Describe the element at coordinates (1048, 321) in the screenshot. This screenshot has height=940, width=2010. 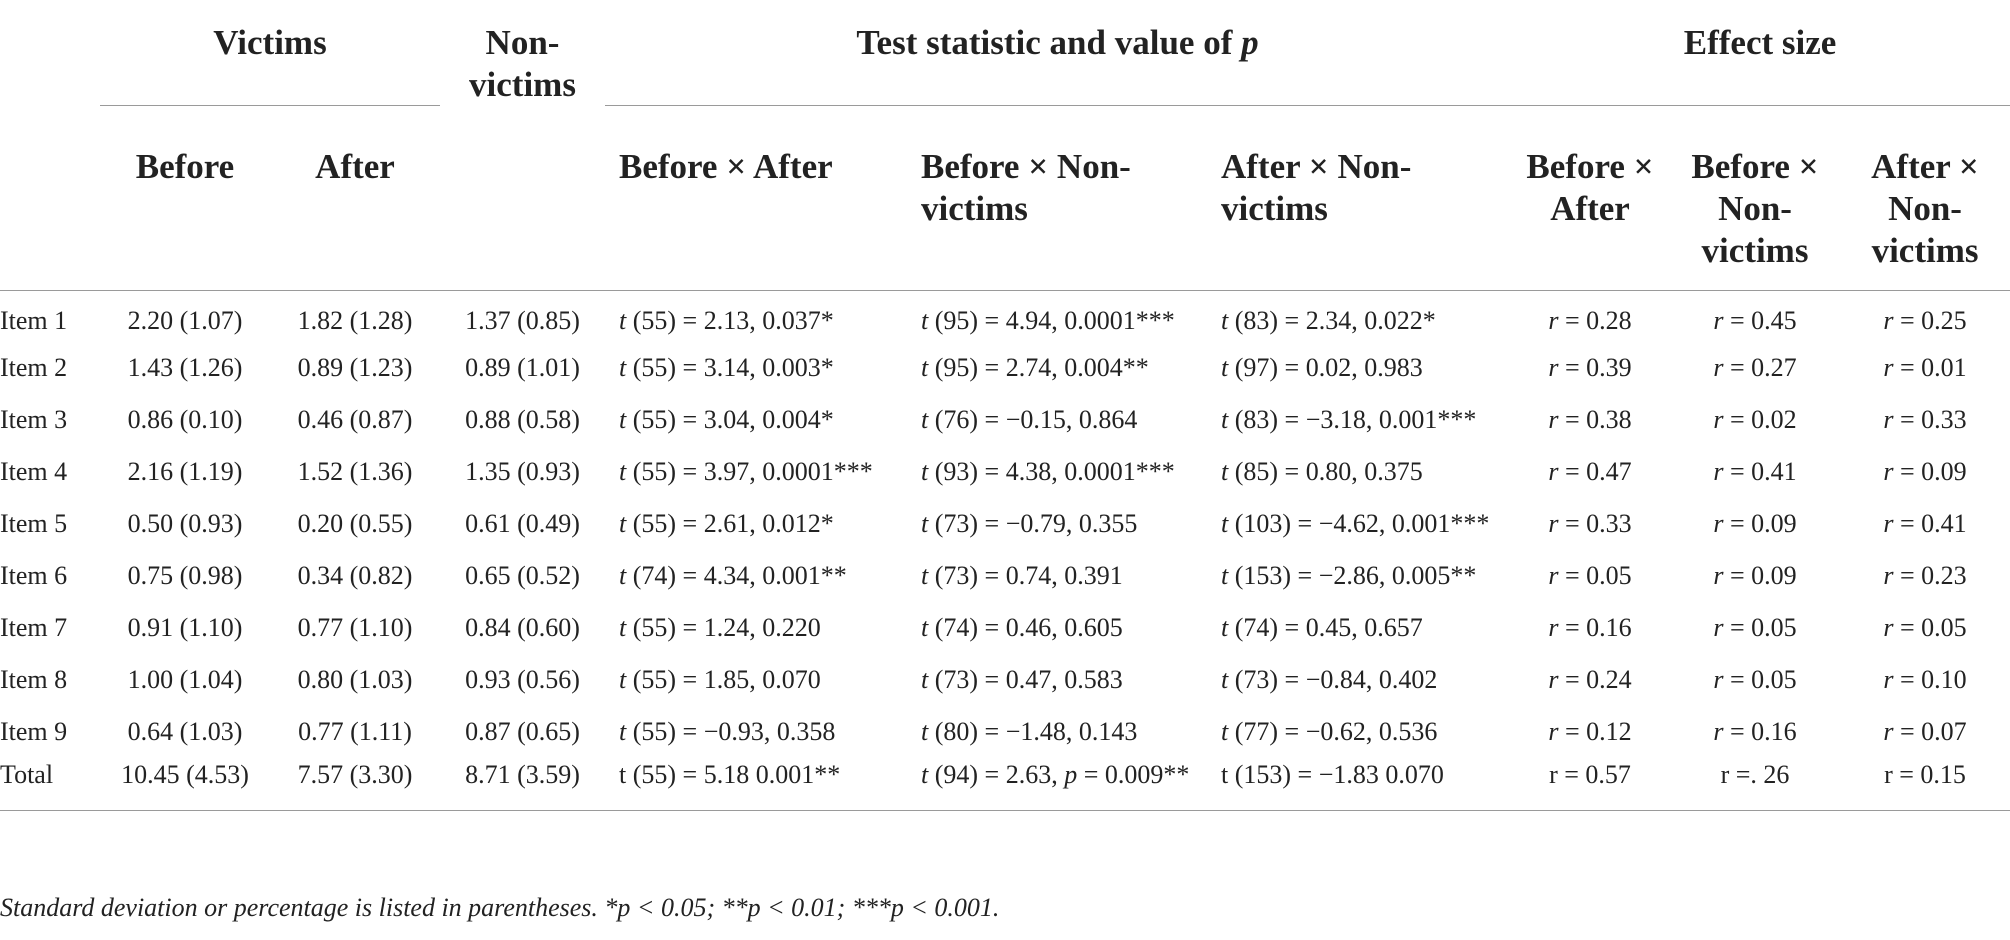
I see `cell-stat-before-non-victims: t (95) = 4.94, 0.0001***` at that location.